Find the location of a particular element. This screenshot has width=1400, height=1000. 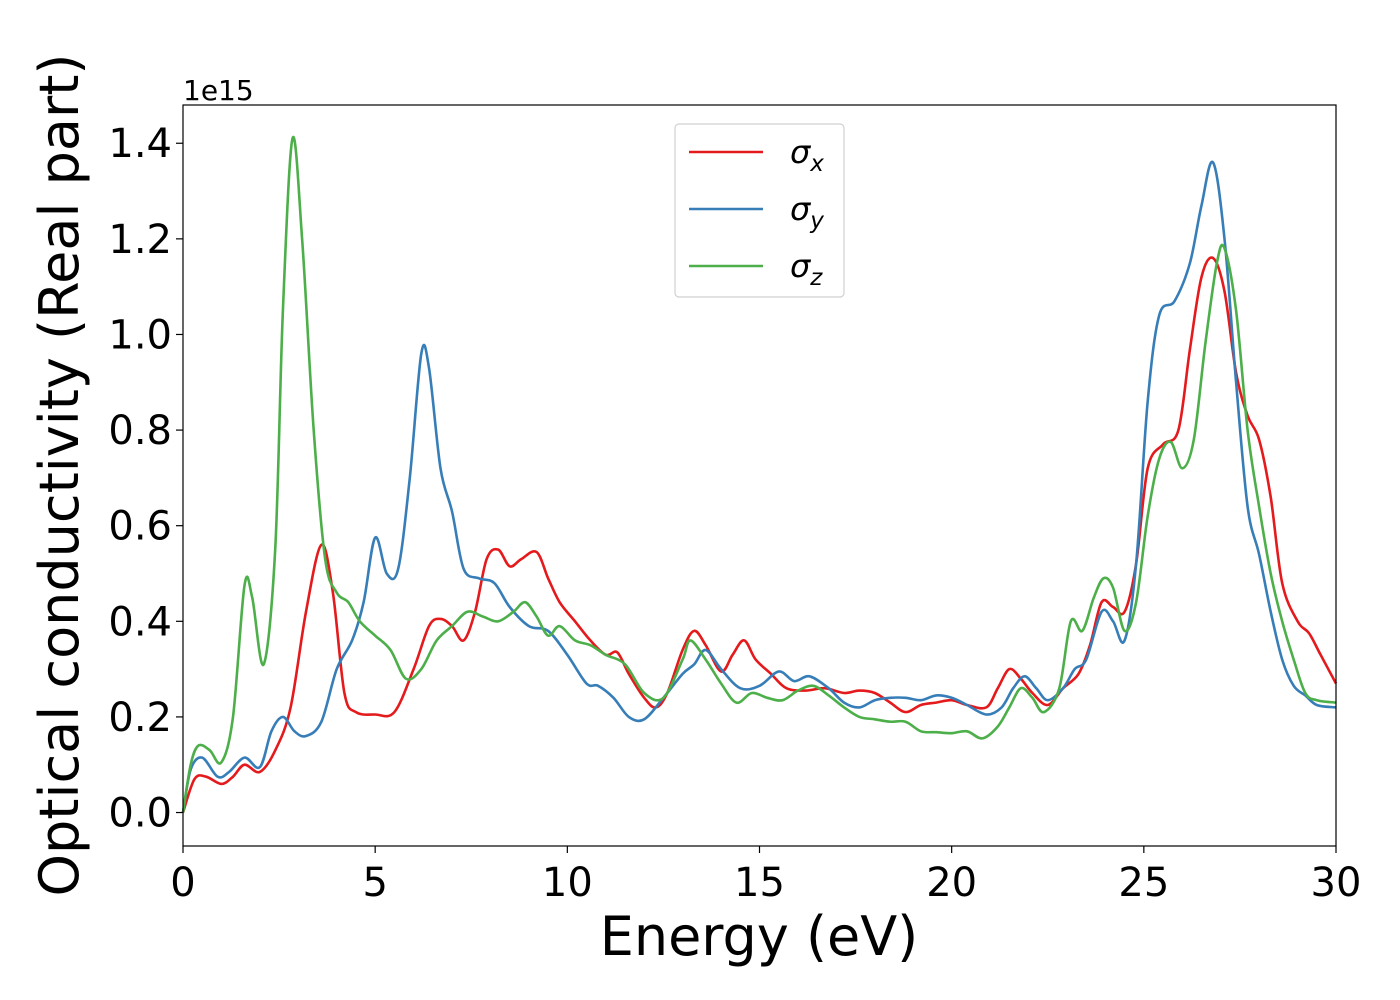

x-tick-label: 25 is located at coordinates (1143, 883).